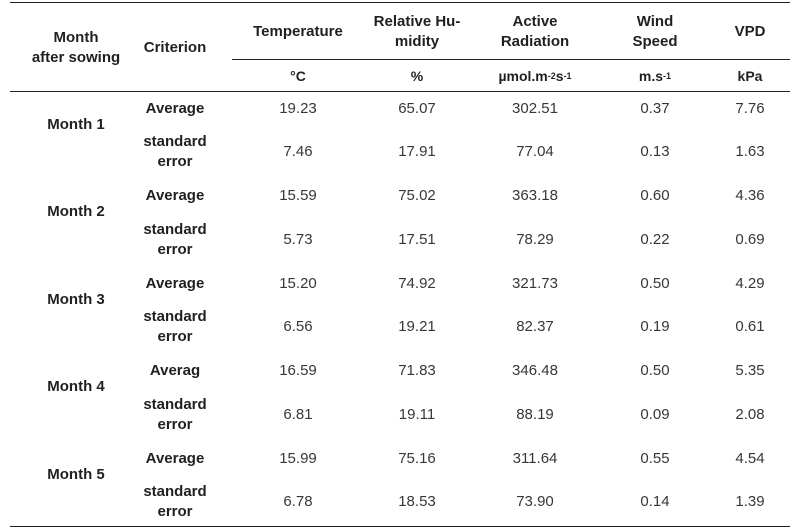  I want to click on table-bottom-rule, so click(400, 526).